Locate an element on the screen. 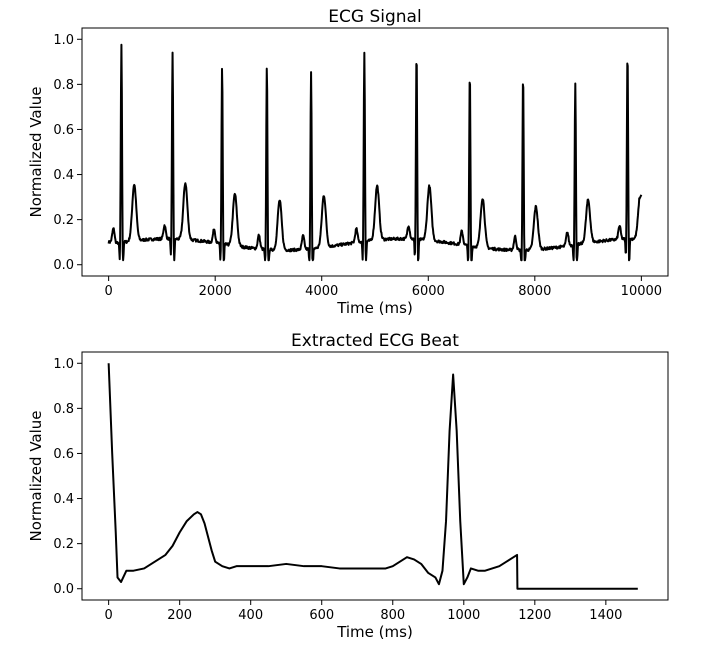 The width and height of the screenshot is (711, 648). chart-title: ECG Signal is located at coordinates (374, 17).